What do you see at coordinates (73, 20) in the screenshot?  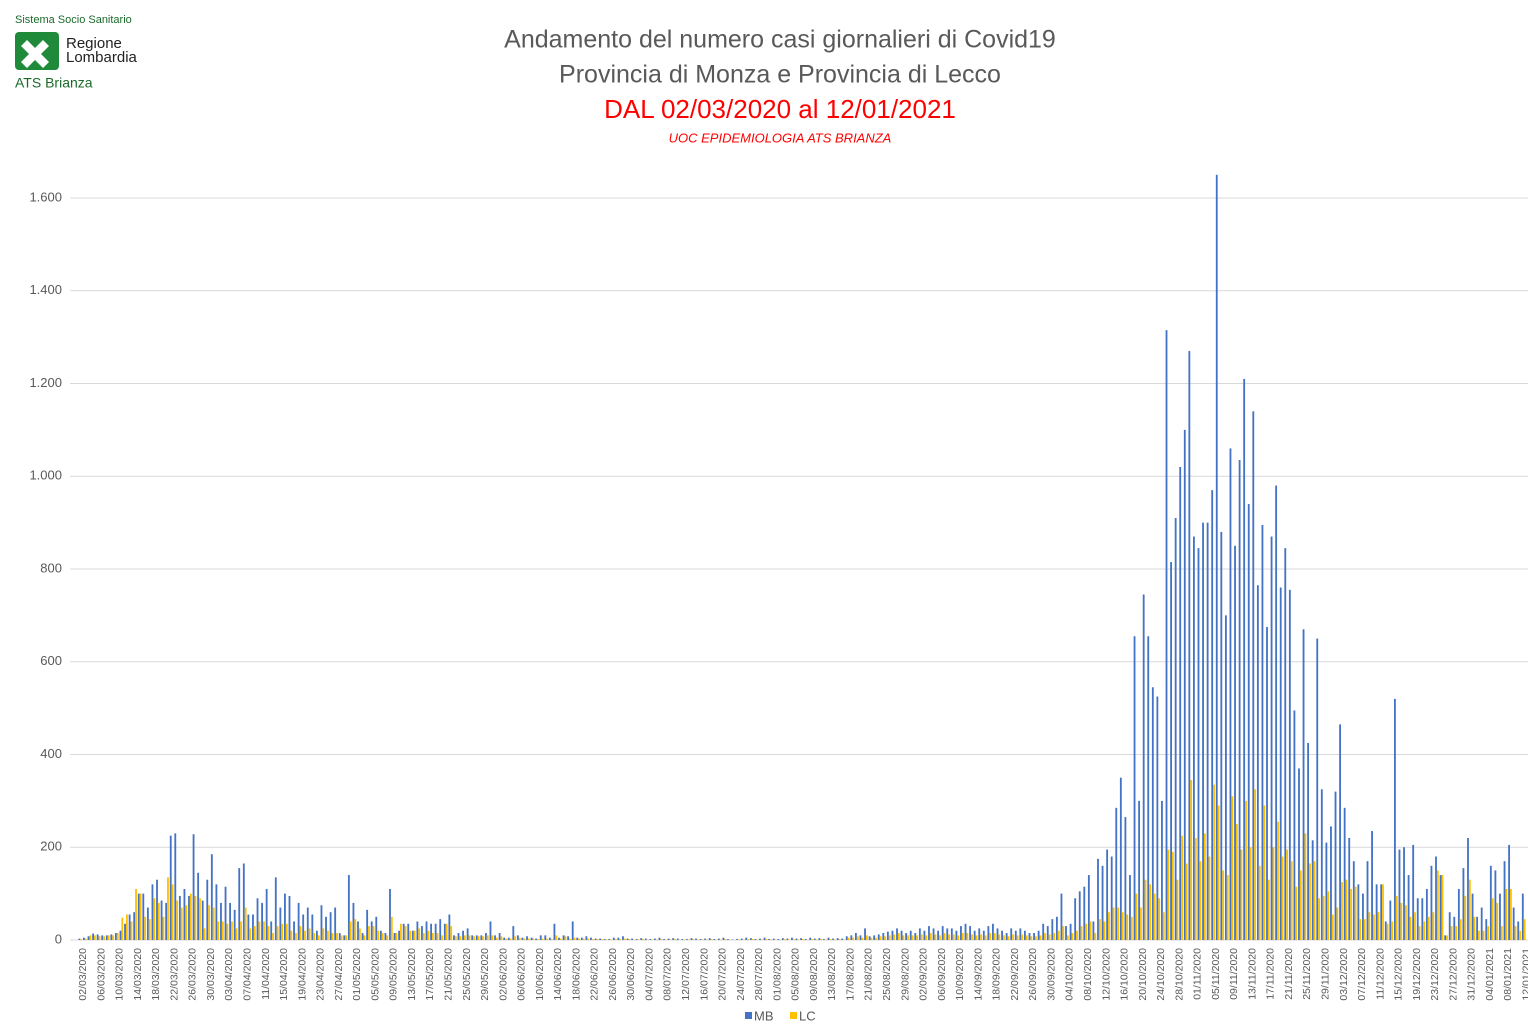 I see `logo-system: Sistema Socio Sanitario` at bounding box center [73, 20].